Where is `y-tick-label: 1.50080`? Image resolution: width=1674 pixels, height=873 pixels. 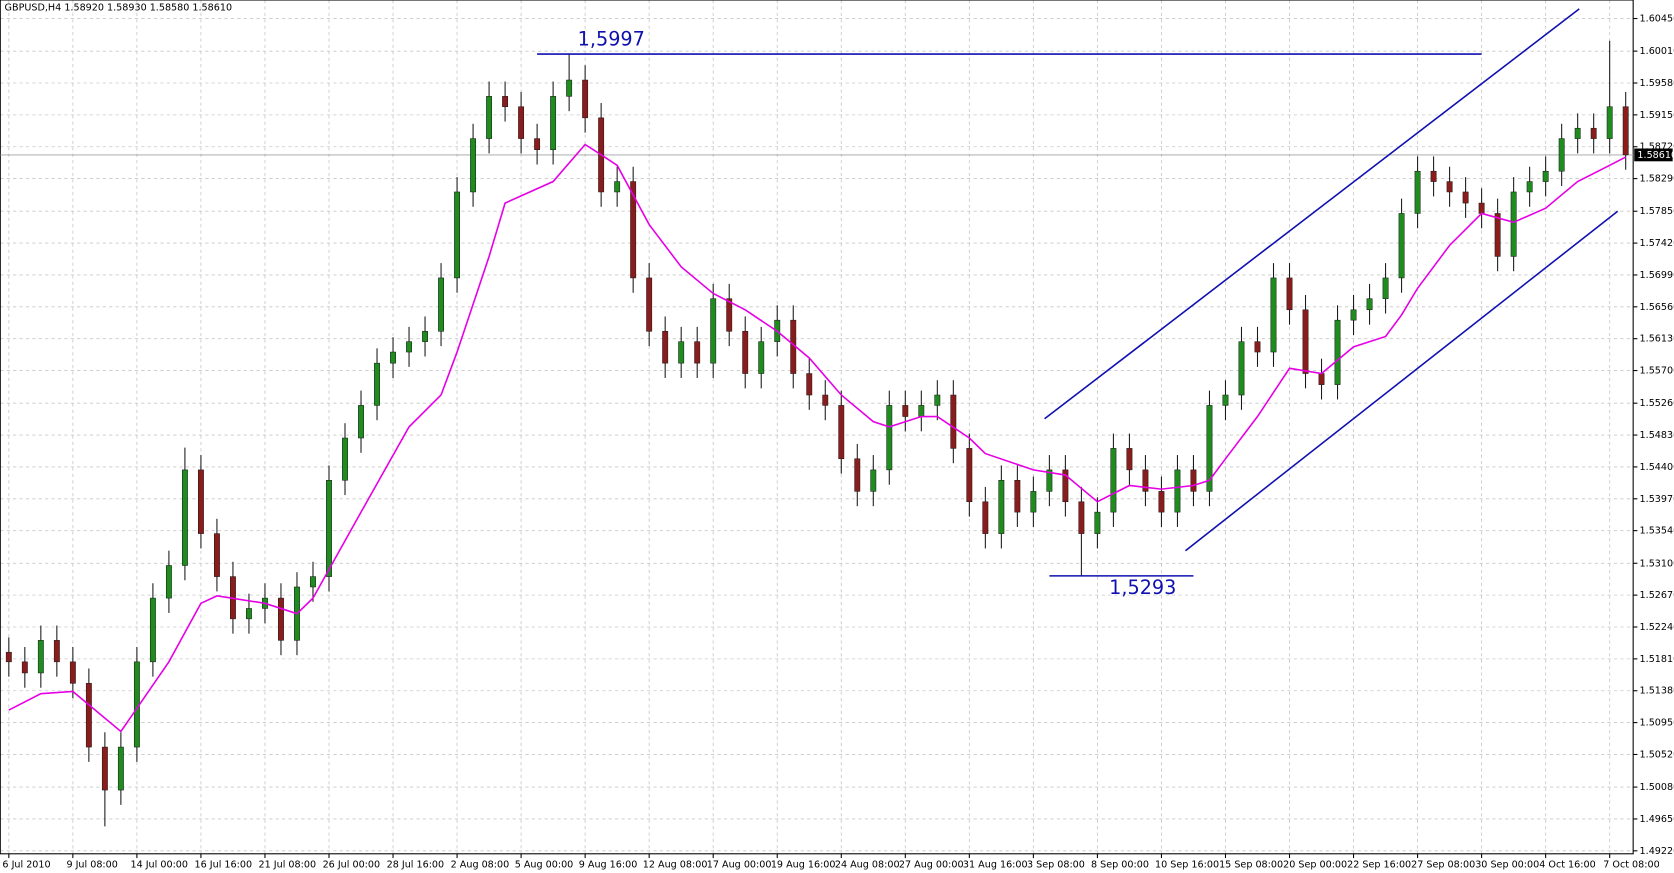
y-tick-label: 1.50080 is located at coordinates (1657, 787).